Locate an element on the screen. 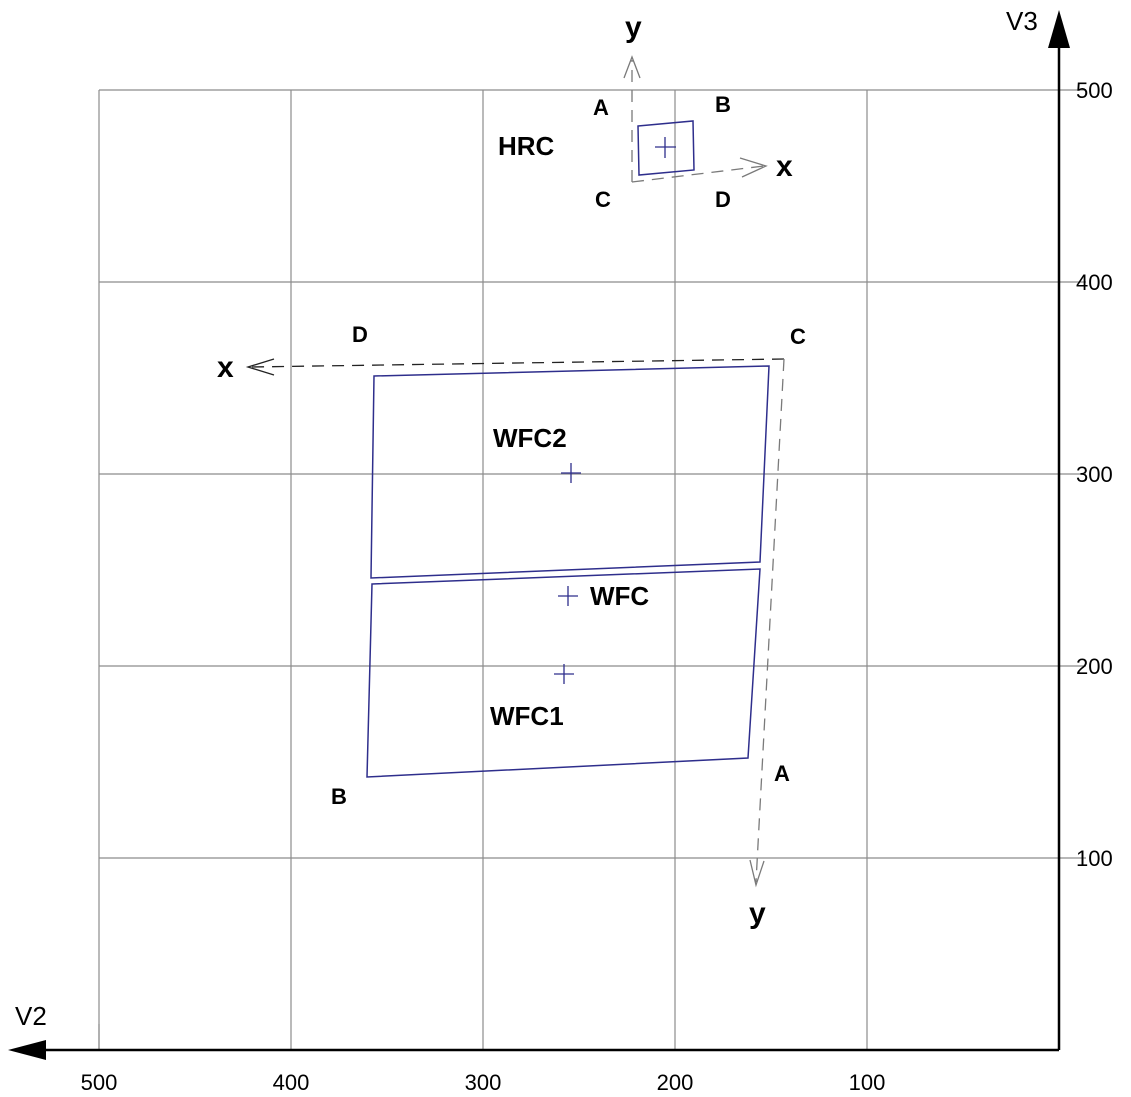 The height and width of the screenshot is (1097, 1131). hrc-detector: HRC y x A B C D is located at coordinates (645, 111).